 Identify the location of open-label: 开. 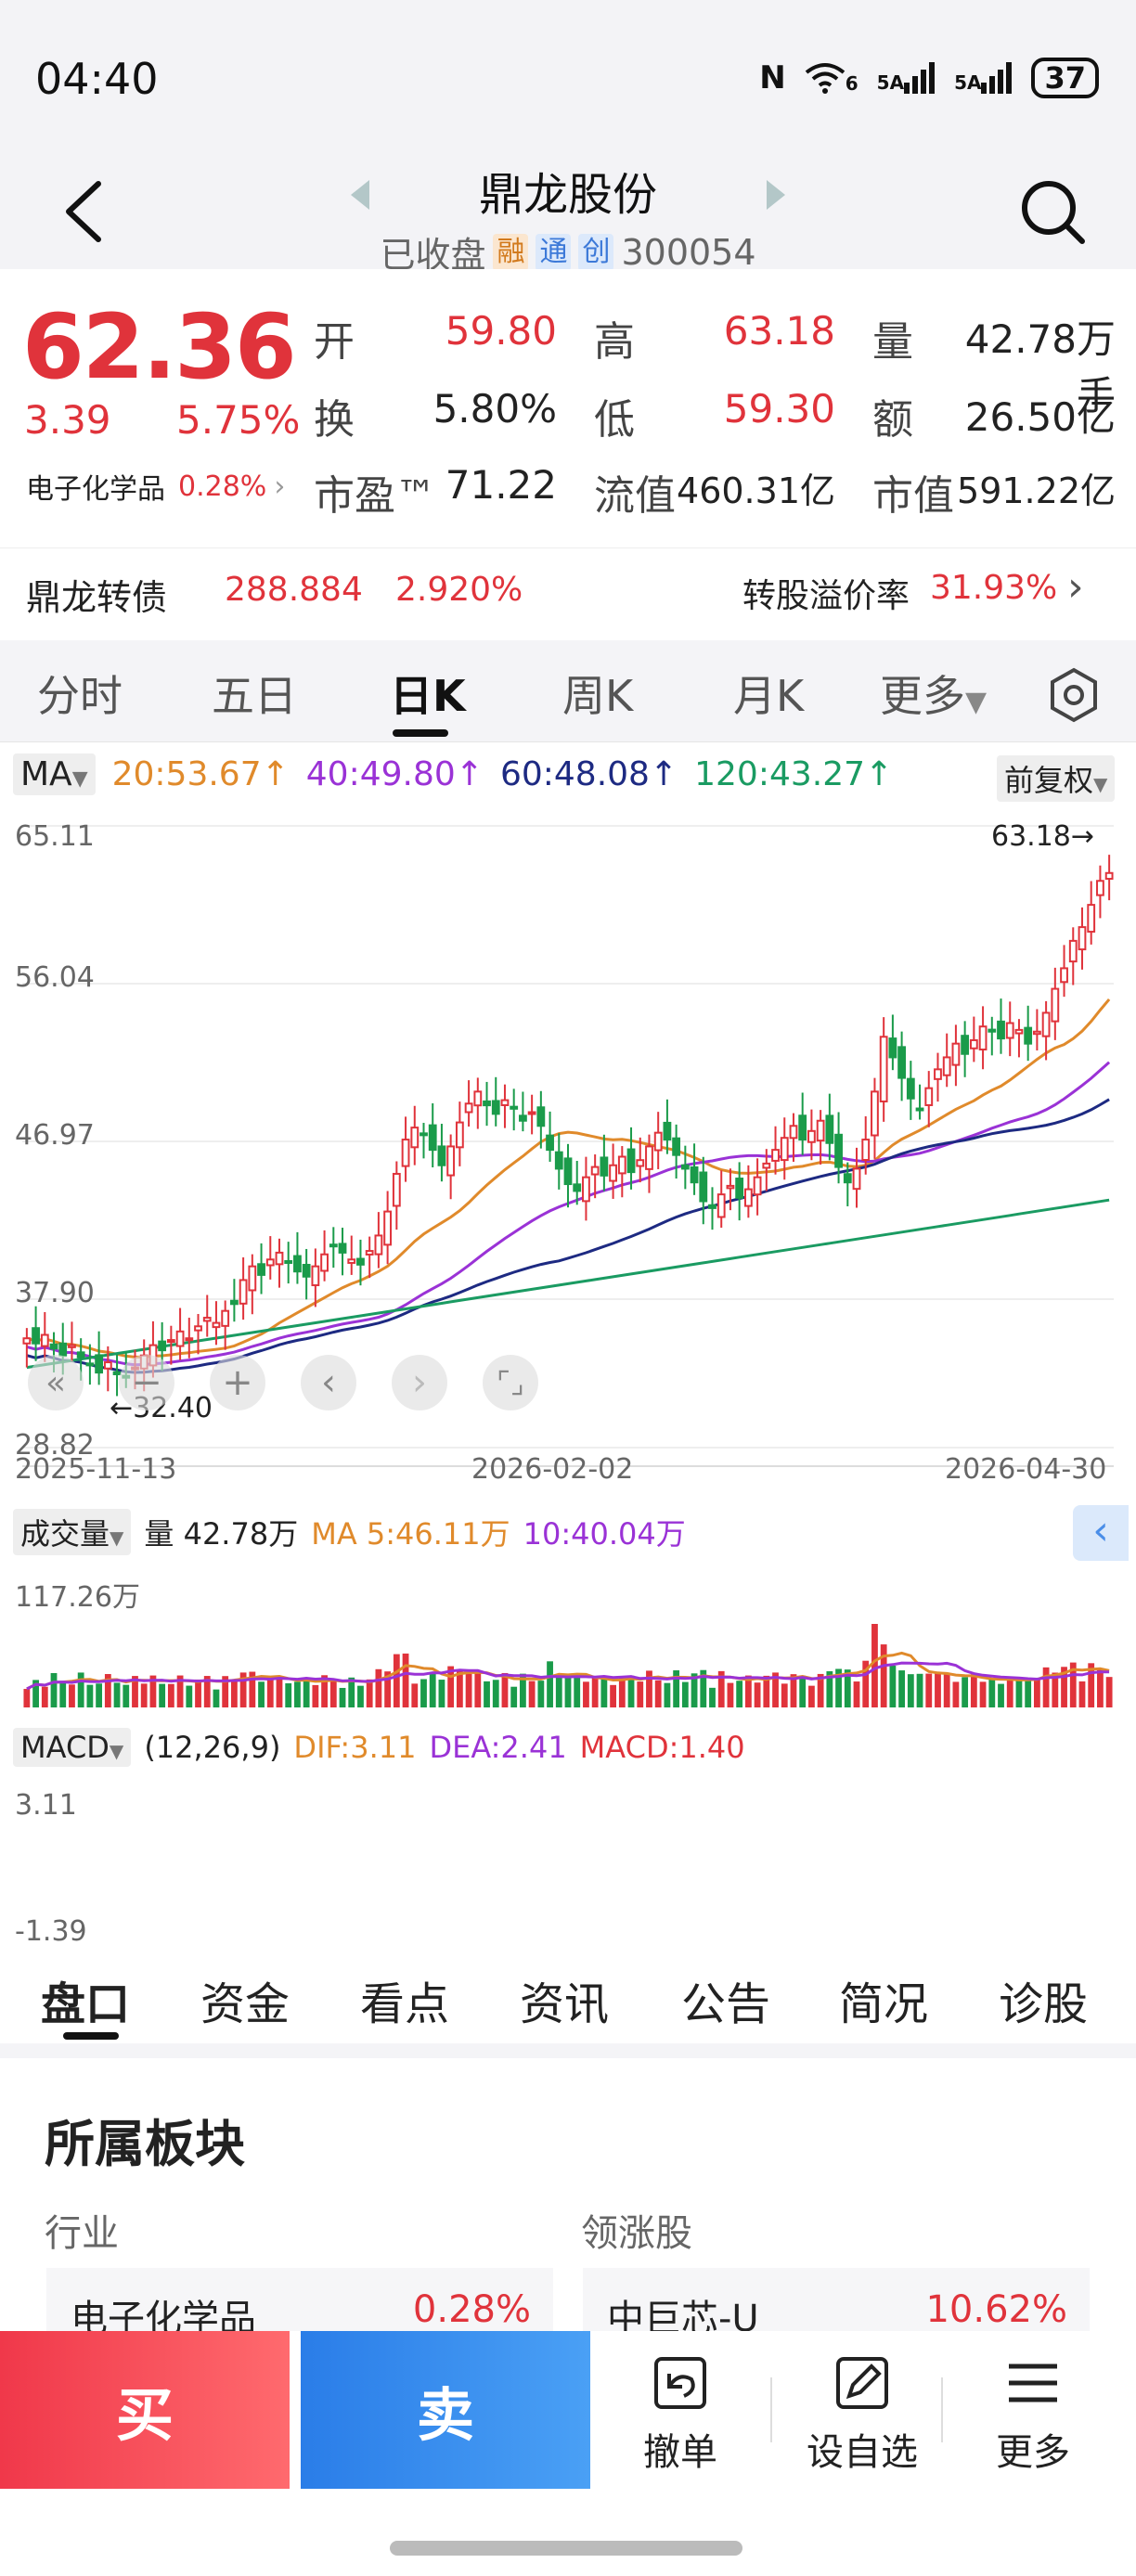
(334, 342).